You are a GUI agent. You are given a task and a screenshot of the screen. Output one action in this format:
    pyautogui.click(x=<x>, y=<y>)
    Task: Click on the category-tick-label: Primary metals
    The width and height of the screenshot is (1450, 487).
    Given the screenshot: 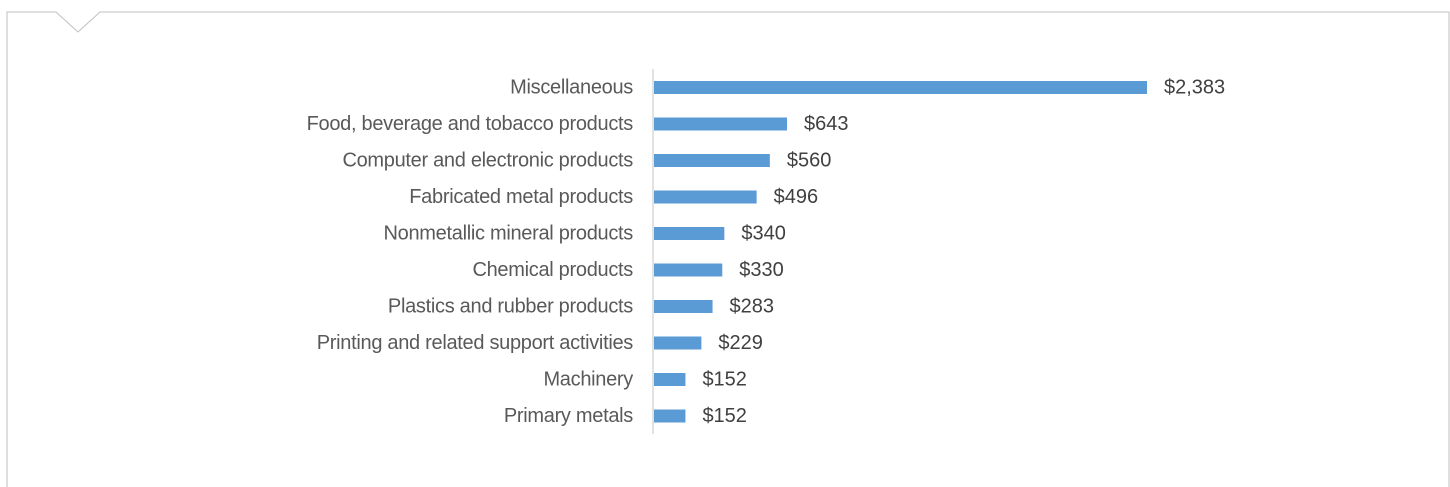 What is the action you would take?
    pyautogui.click(x=568, y=416)
    